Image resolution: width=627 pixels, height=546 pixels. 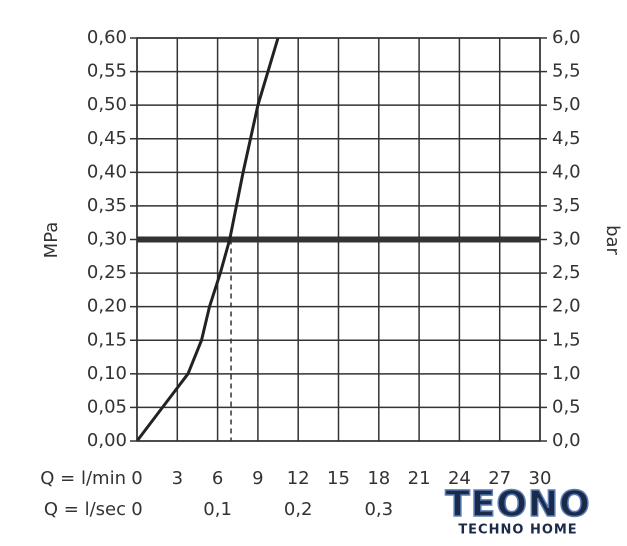 I want to click on x-tick-label: 12, so click(x=298, y=478).